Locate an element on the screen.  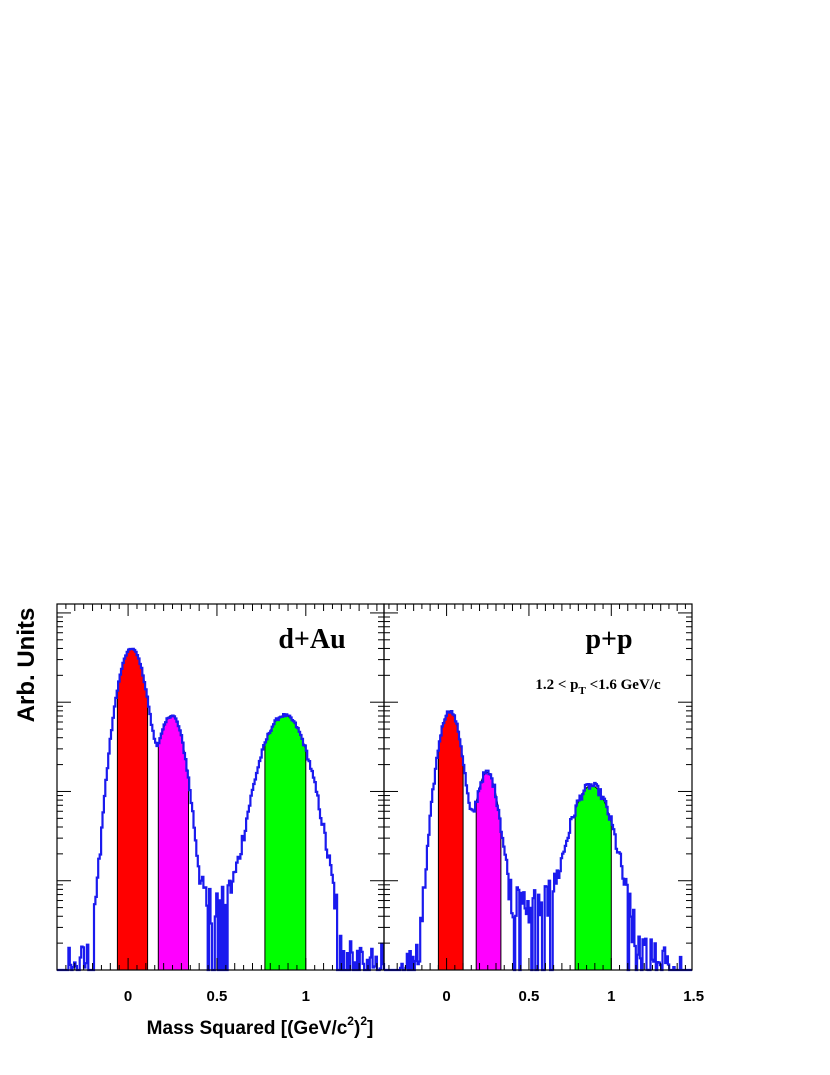
panel-dau: 0 0.5 1 is located at coordinates (221, 804).